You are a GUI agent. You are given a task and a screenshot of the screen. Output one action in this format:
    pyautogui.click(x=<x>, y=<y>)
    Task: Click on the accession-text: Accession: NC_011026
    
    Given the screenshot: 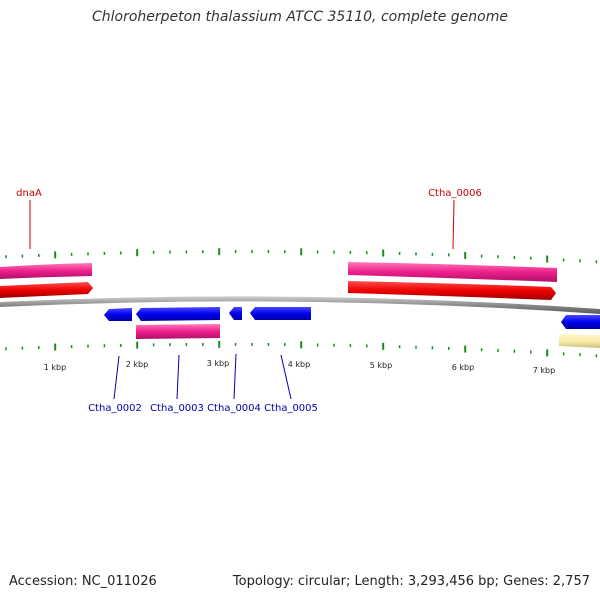 What is the action you would take?
    pyautogui.click(x=83, y=581)
    